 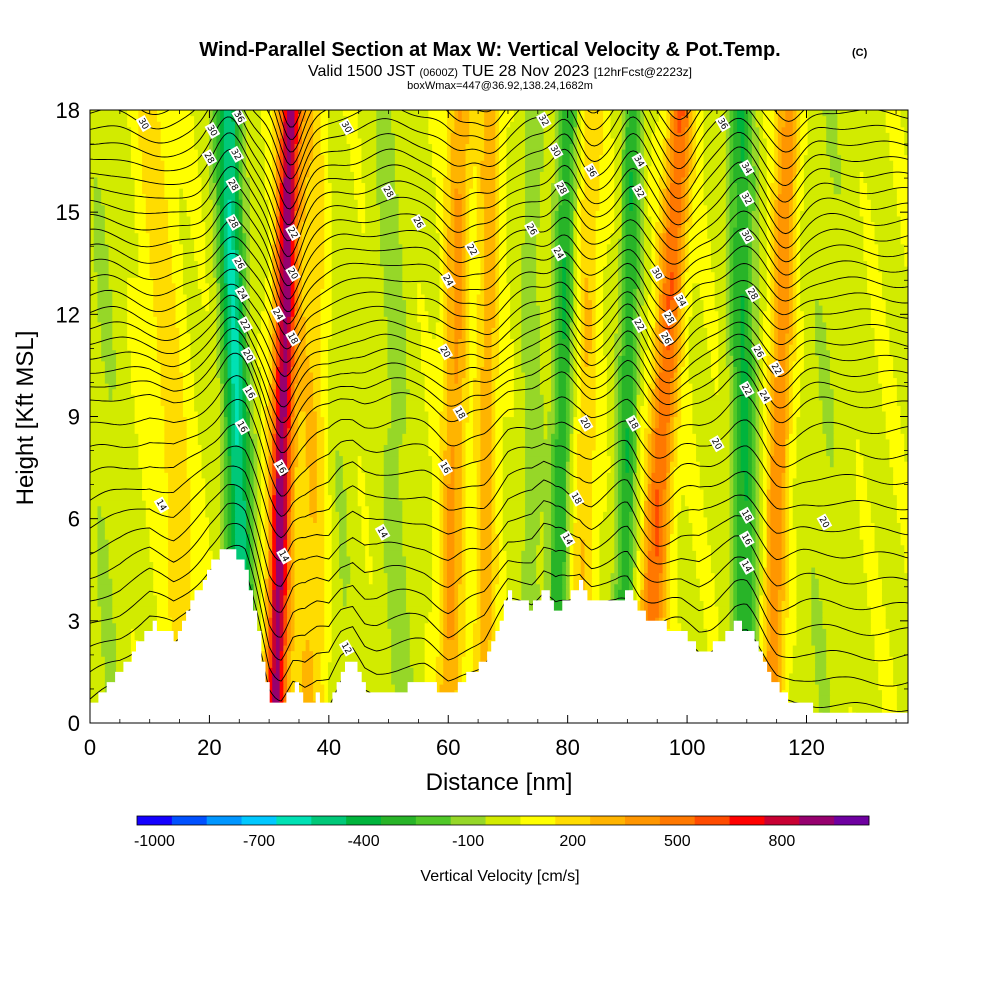 I want to click on contour-label: 12, so click(x=347, y=648).